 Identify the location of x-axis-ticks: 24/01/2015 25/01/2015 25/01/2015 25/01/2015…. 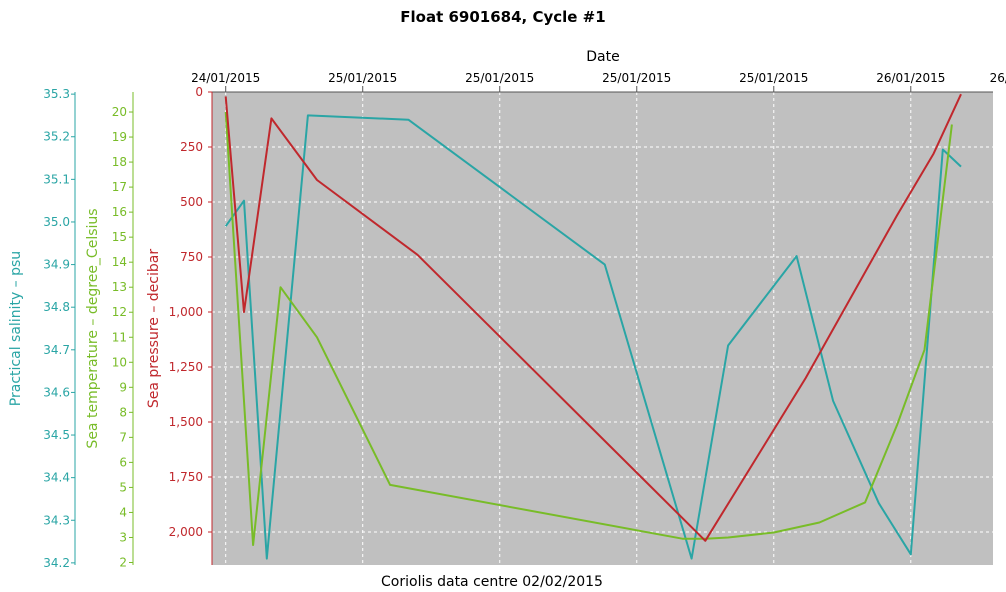
(598, 82).